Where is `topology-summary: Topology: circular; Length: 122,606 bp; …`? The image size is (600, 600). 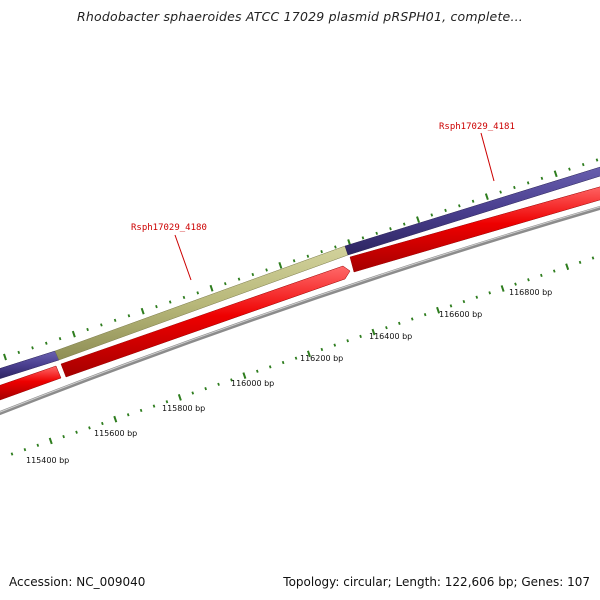 topology-summary: Topology: circular; Length: 122,606 bp; … is located at coordinates (436, 582).